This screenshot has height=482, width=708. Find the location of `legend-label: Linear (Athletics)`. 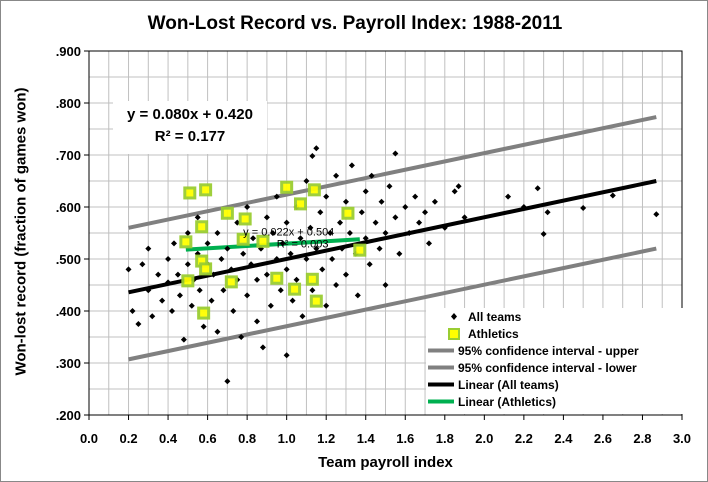

legend-label: Linear (Athletics) is located at coordinates (507, 401).